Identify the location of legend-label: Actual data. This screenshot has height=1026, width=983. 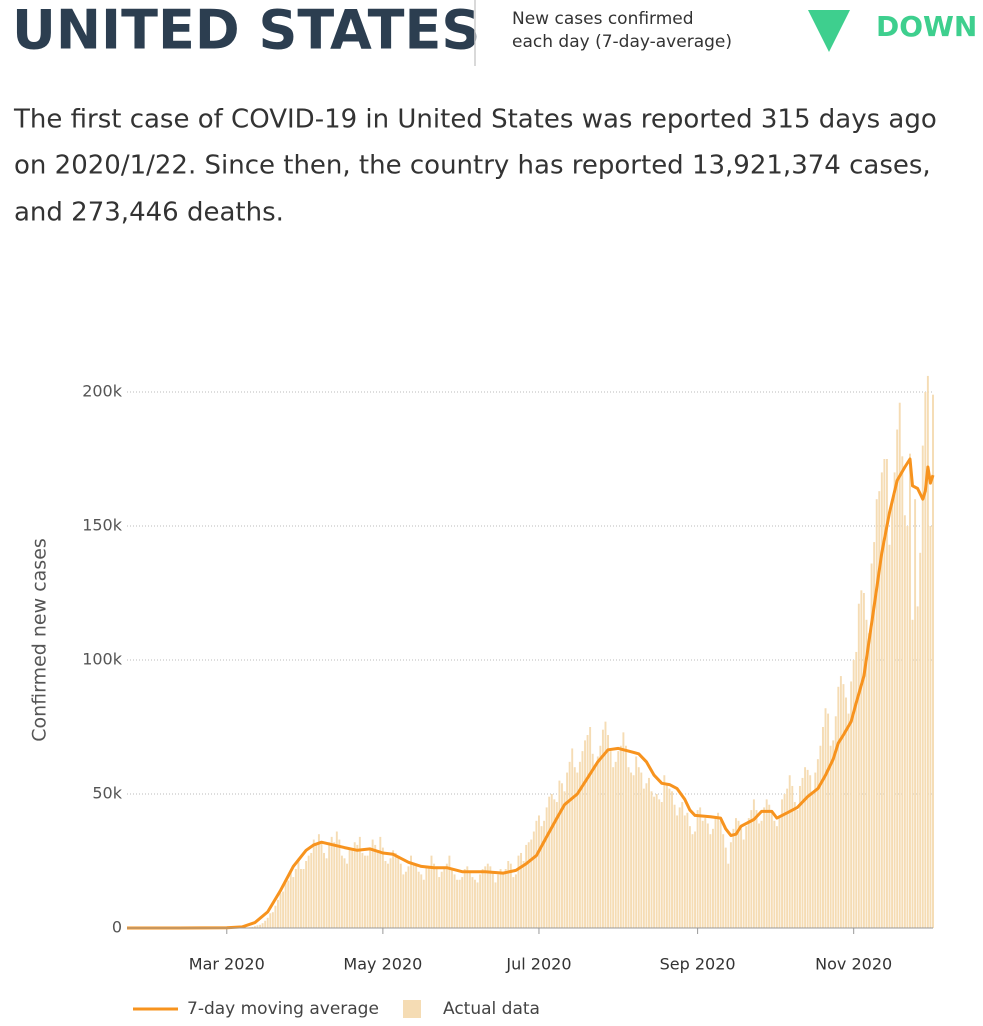
(491, 1009).